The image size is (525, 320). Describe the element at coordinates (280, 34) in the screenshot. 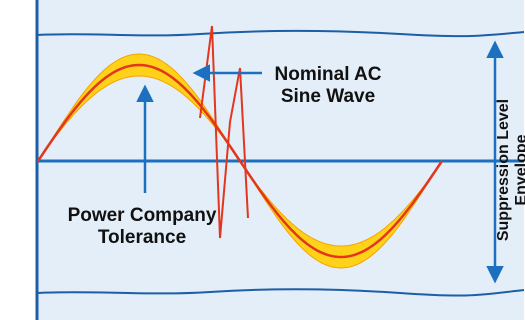

I see `envelope-top-boundary` at that location.